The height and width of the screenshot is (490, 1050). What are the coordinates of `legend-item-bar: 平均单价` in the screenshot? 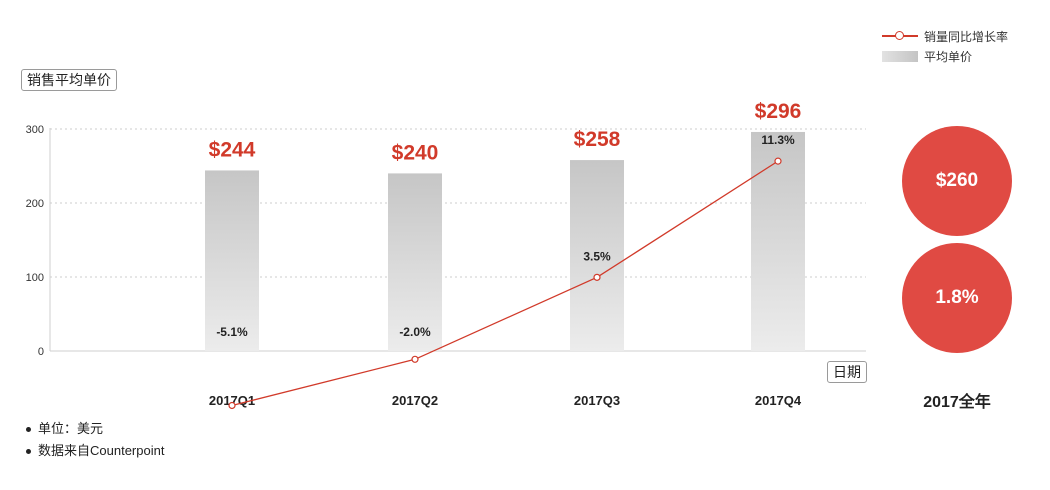 It's located at (945, 56).